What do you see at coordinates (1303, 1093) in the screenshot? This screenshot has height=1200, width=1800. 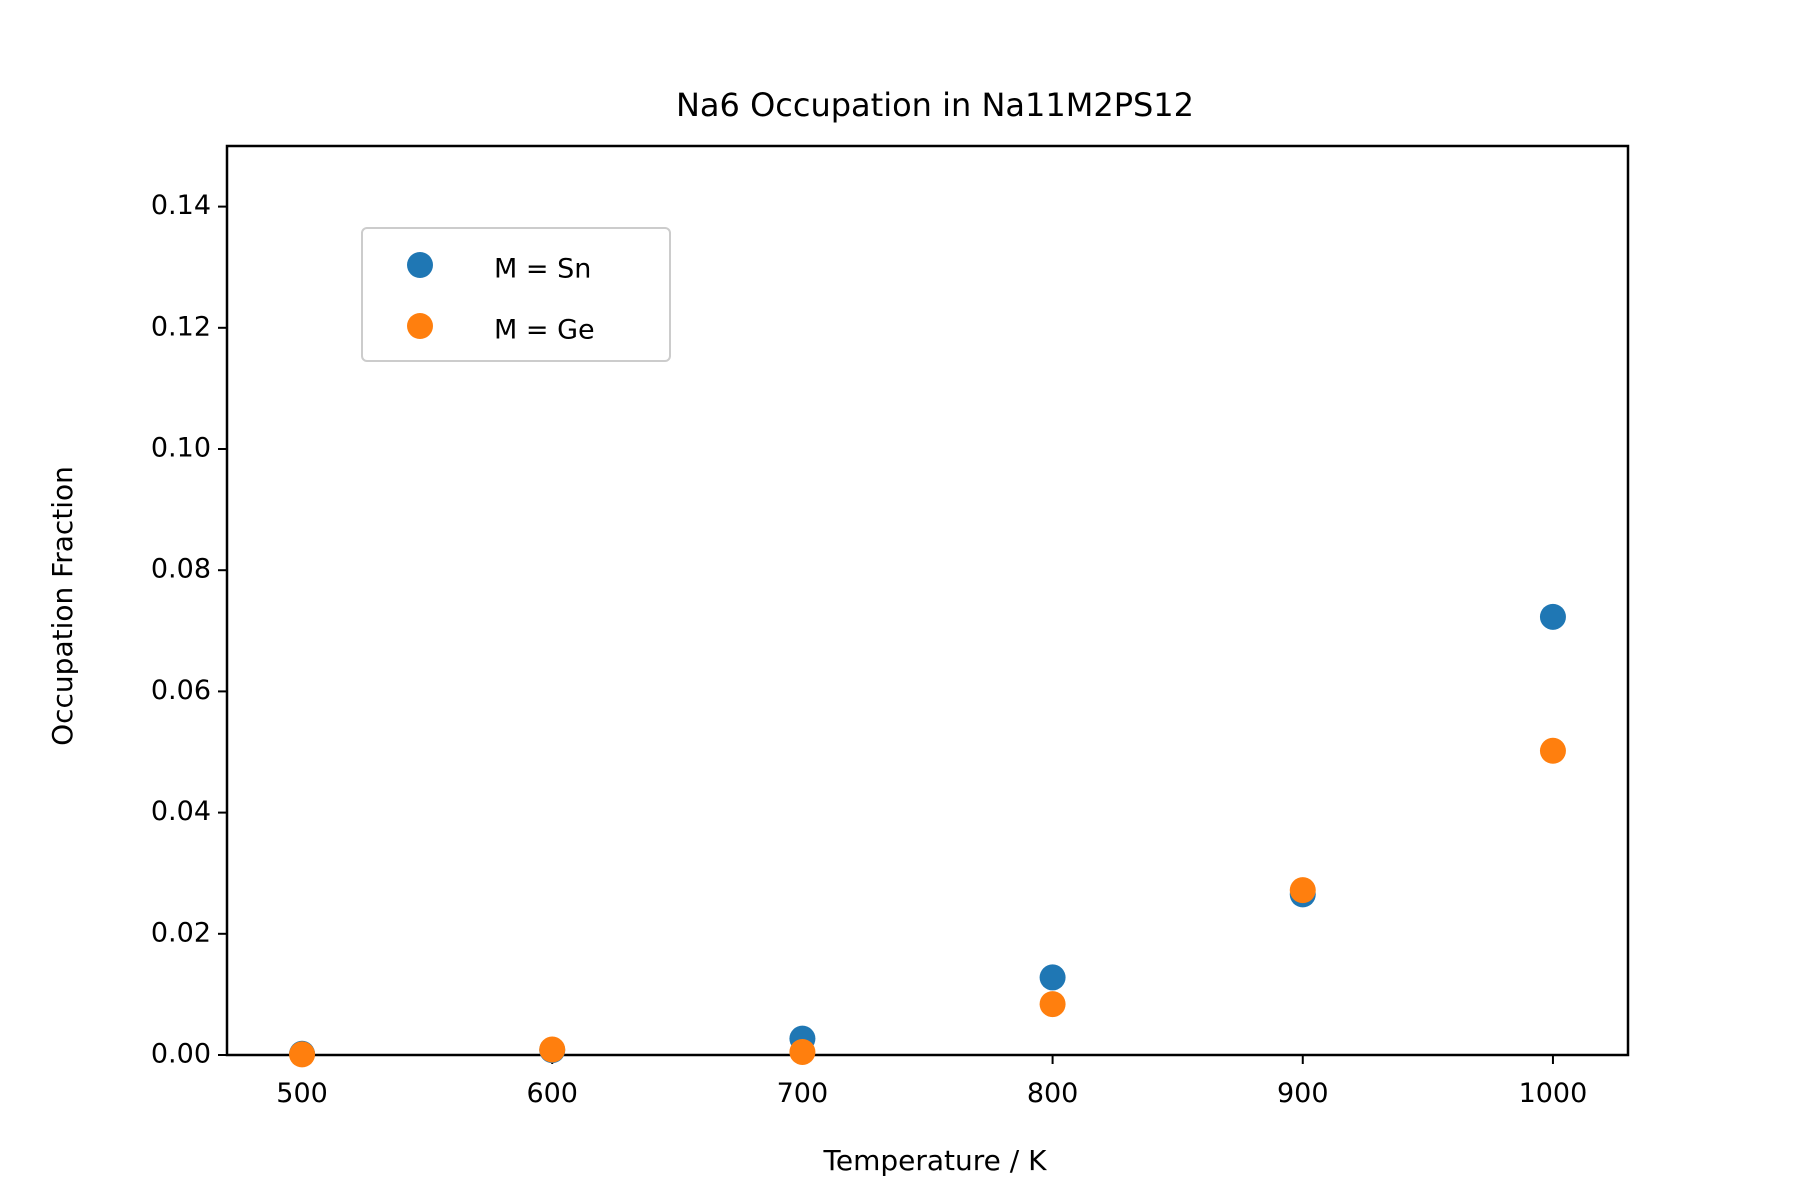 I see `x-tick-label: 900` at bounding box center [1303, 1093].